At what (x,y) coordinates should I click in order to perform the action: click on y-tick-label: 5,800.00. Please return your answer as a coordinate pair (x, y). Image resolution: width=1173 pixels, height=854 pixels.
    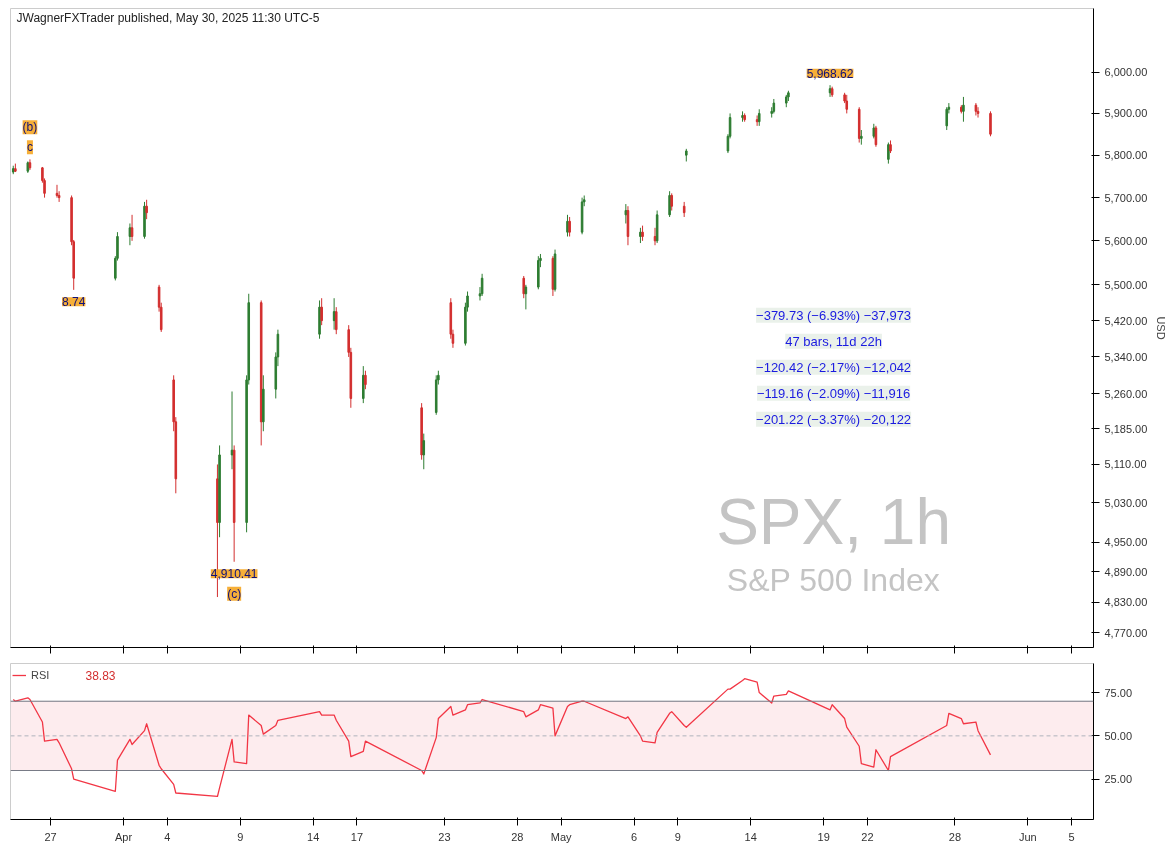
    Looking at the image, I should click on (1126, 155).